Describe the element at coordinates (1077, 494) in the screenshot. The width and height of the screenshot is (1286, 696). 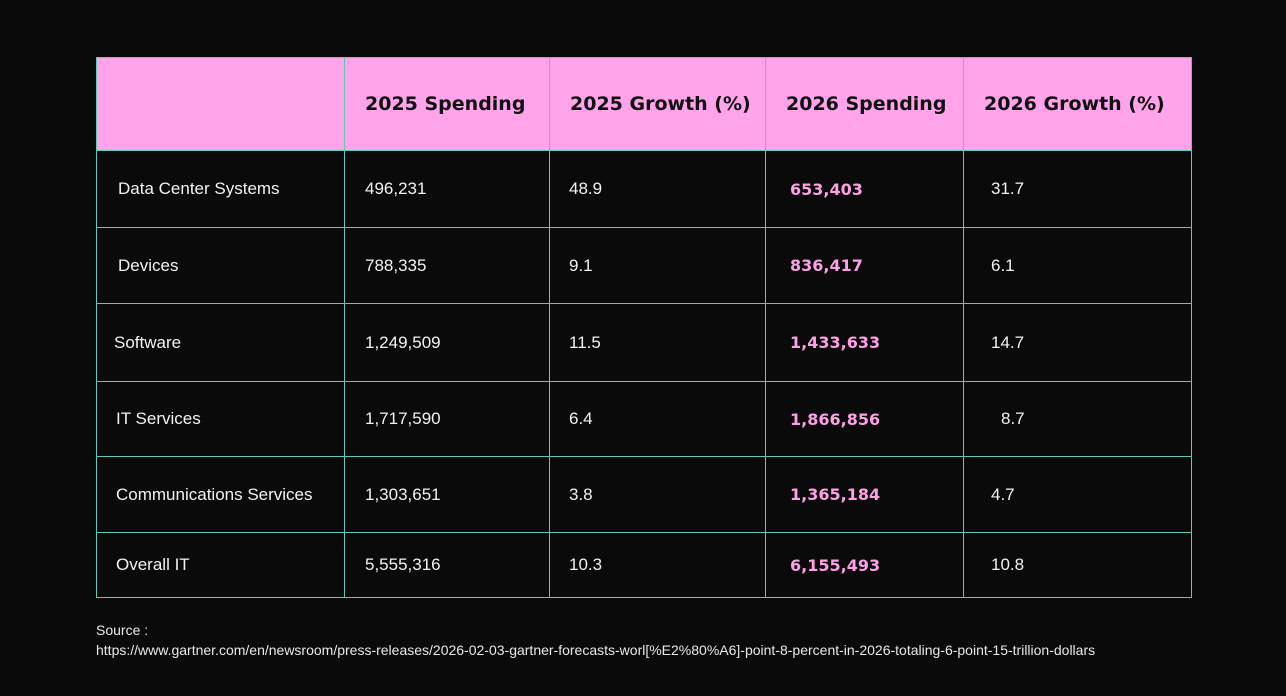
I see `row-growth-2026: 4.7` at that location.